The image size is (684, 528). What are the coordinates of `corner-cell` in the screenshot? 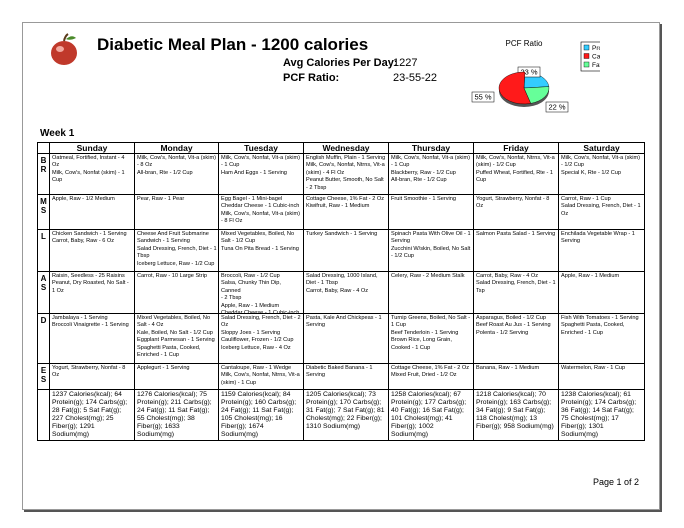 It's located at (44, 148).